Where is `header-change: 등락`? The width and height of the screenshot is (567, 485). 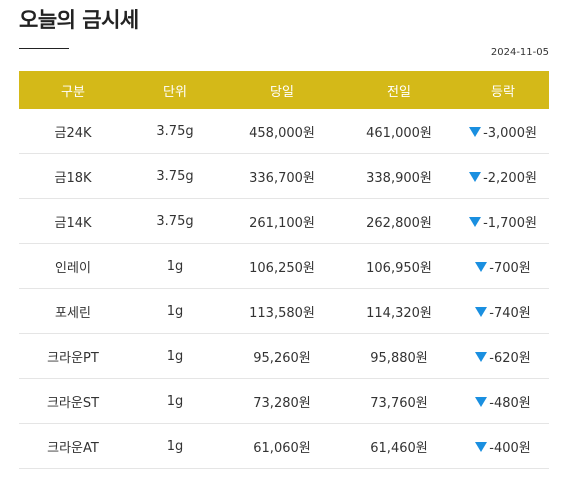
header-change: 등락 is located at coordinates (503, 90).